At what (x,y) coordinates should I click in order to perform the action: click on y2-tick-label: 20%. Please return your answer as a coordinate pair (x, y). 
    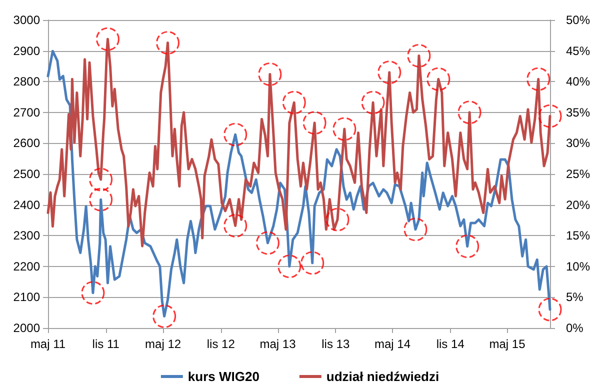
    Looking at the image, I should click on (578, 205).